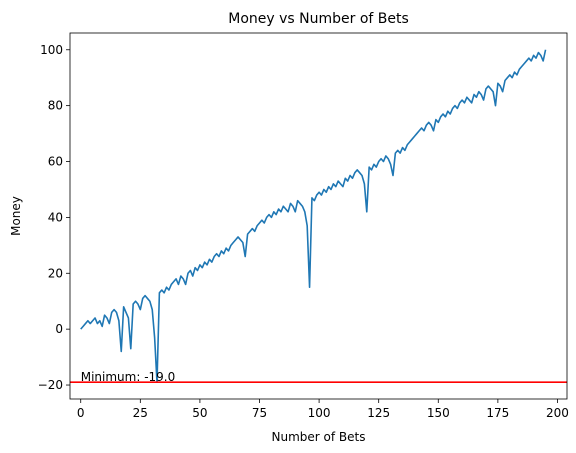 Image resolution: width=576 pixels, height=453 pixels. I want to click on x-tick-label: 150, so click(438, 413).